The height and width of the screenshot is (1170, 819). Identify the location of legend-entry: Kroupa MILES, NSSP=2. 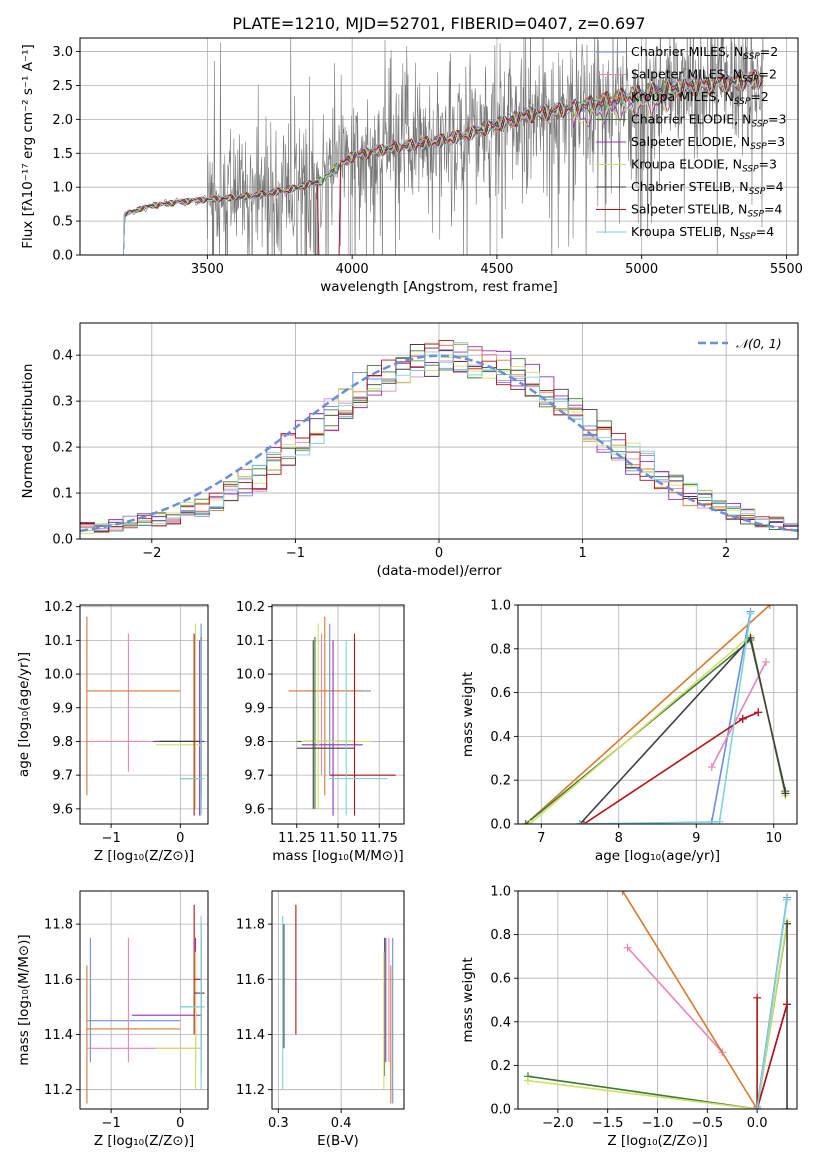
(700, 98).